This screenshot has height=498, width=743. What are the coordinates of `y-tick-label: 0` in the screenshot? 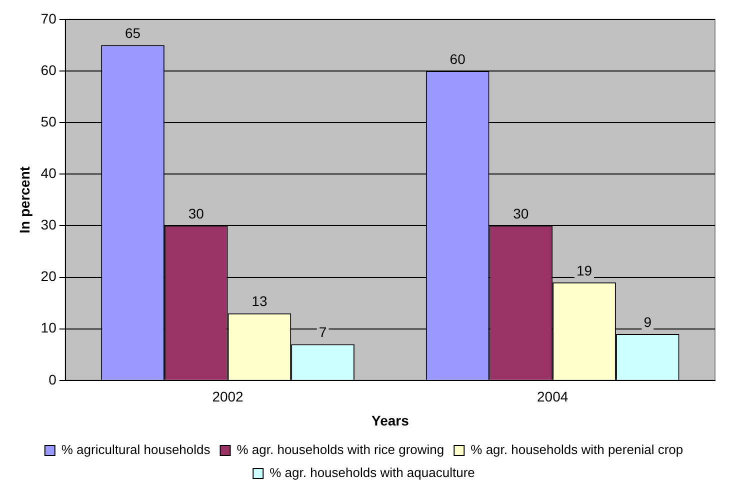 It's located at (52, 379).